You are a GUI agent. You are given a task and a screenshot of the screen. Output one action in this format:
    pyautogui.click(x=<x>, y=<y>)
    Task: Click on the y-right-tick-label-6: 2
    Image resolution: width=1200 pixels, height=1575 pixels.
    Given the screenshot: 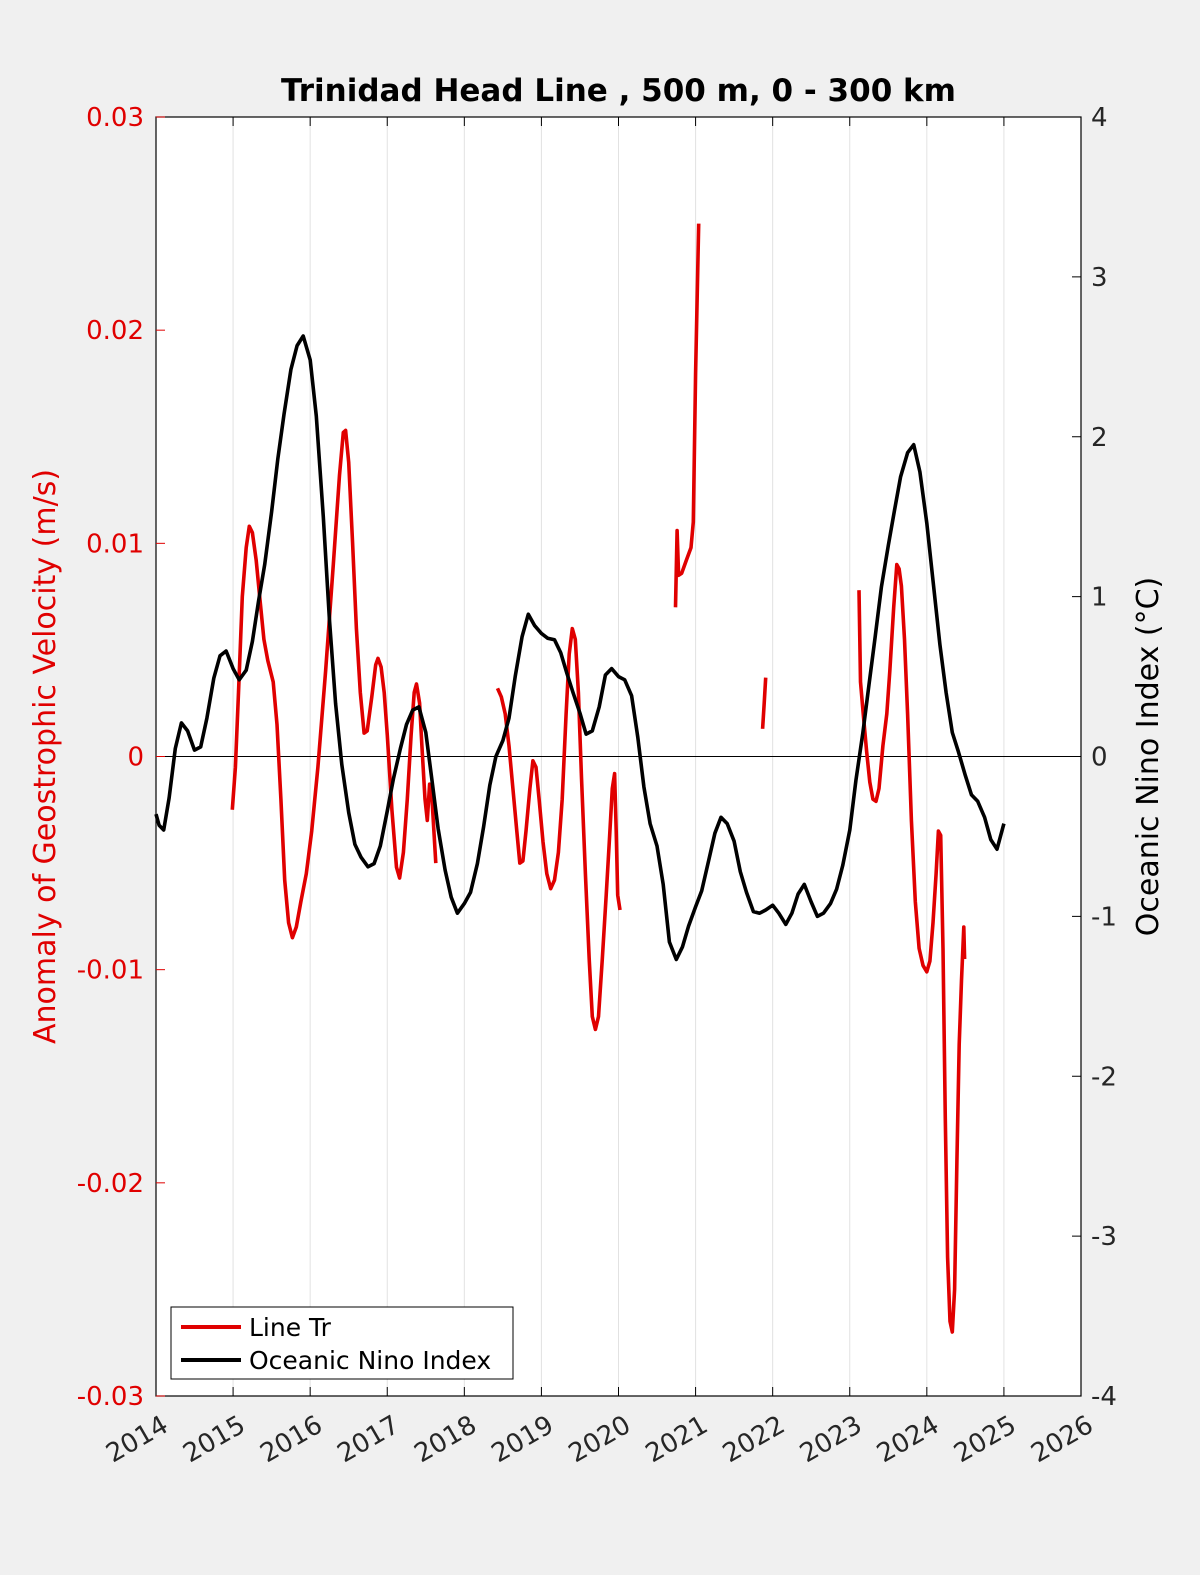 What is the action you would take?
    pyautogui.click(x=1099, y=438)
    